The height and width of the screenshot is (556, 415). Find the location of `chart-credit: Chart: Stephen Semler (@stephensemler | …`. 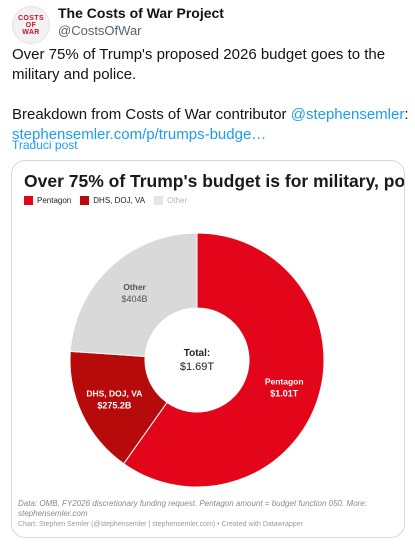

chart-credit: Chart: Stephen Semler (@stephensemler | … is located at coordinates (160, 524).